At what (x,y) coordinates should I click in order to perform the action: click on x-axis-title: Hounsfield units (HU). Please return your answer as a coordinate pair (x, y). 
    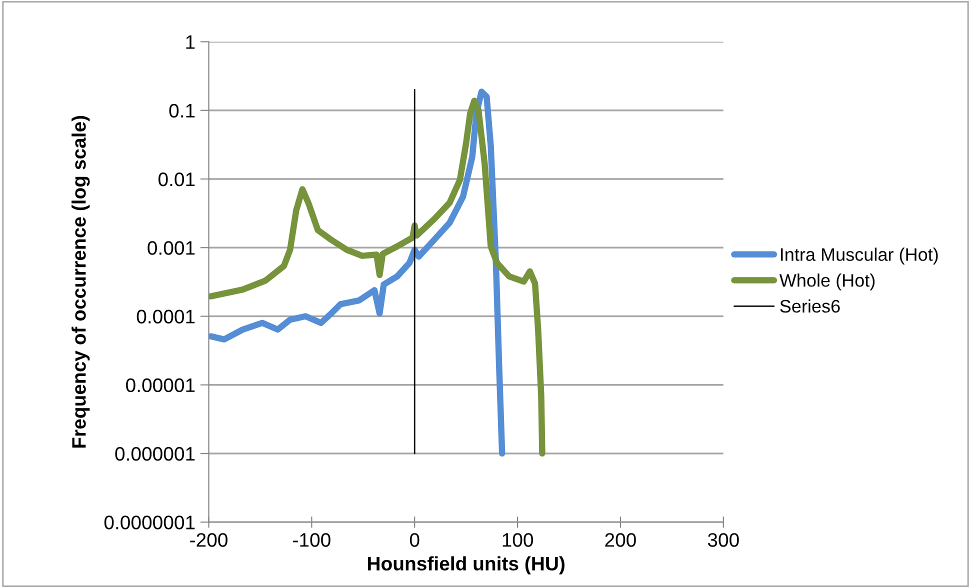
    Looking at the image, I should click on (466, 565).